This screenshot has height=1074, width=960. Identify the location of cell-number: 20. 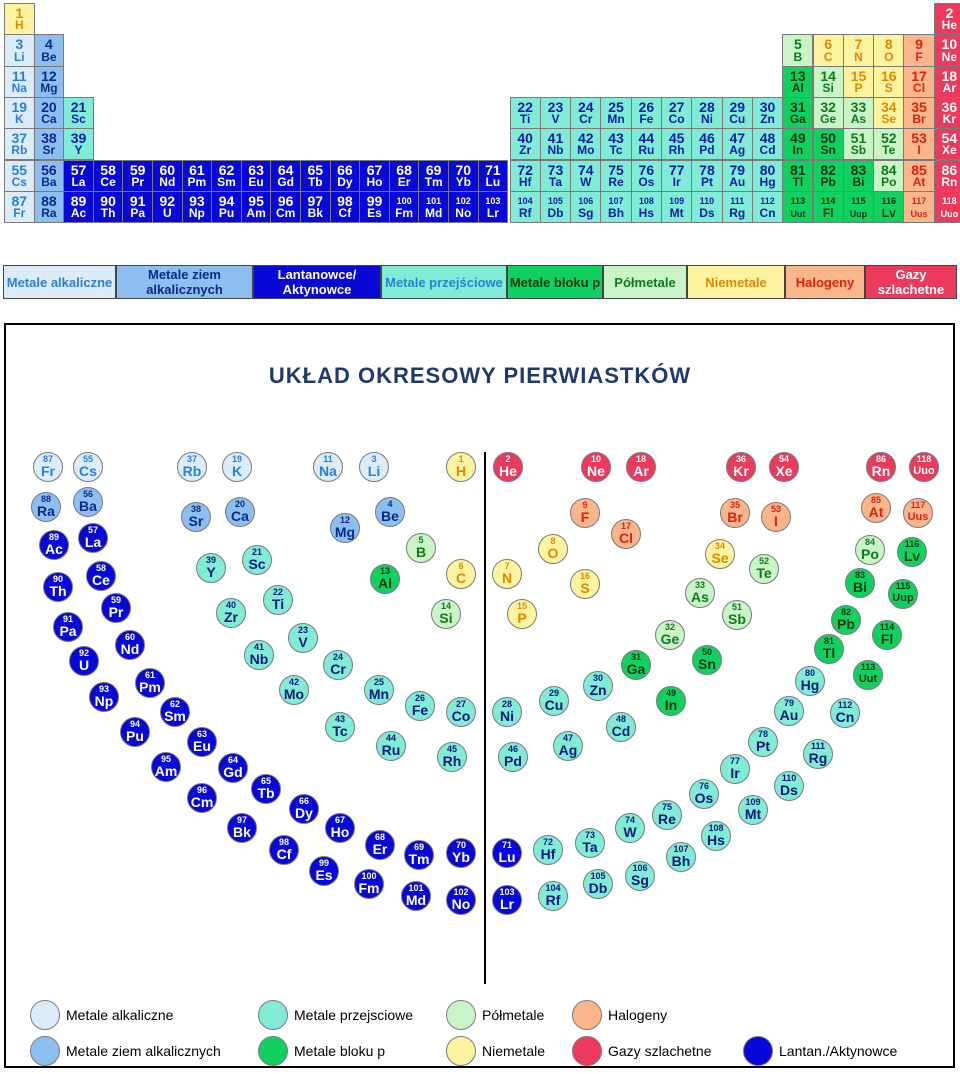
(49, 106).